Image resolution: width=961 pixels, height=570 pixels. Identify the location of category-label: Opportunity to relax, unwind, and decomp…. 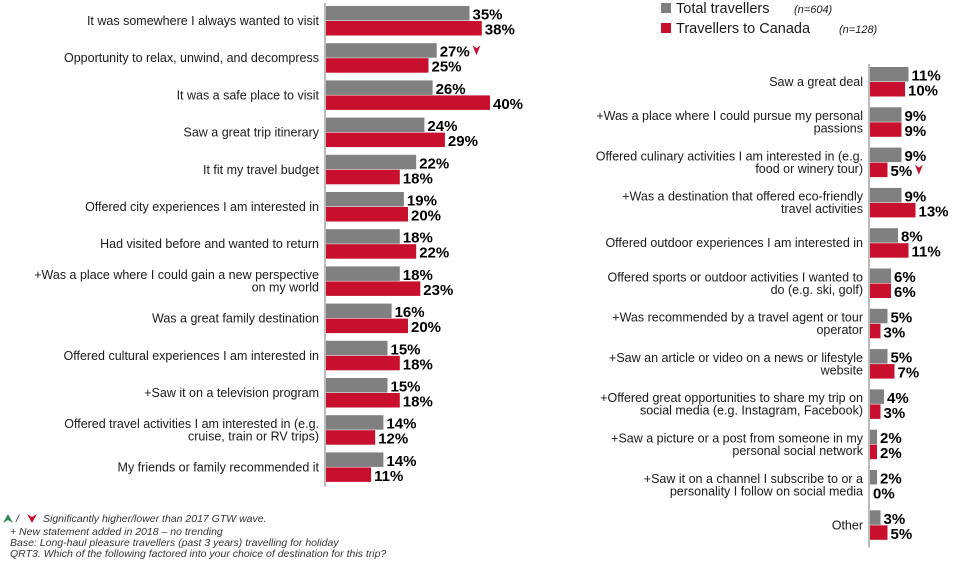
(191, 58).